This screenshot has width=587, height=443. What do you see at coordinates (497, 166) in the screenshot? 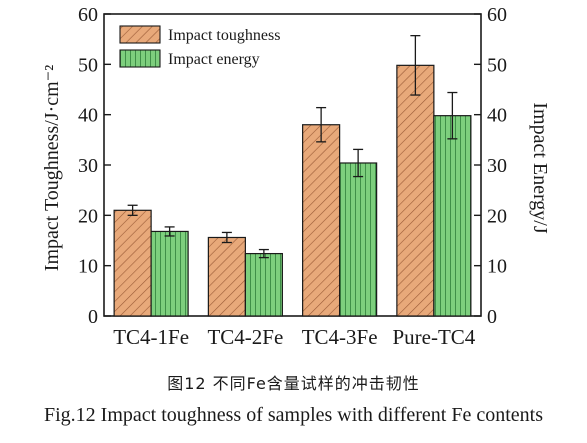
I see `y-right-tick-label: 30` at bounding box center [497, 166].